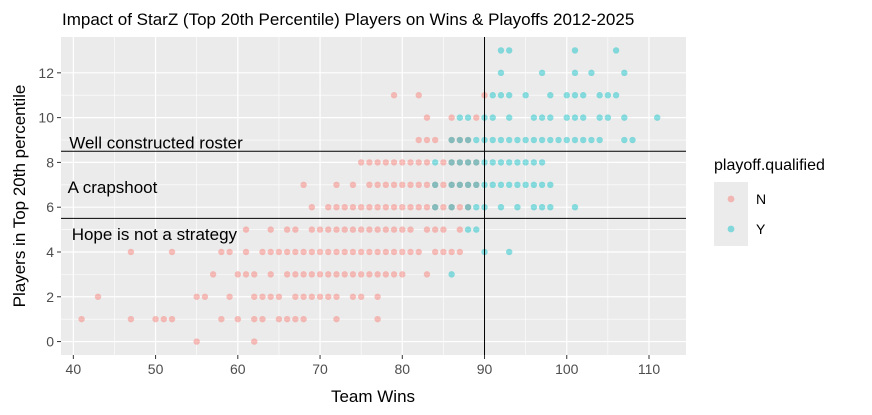  What do you see at coordinates (363, 366) in the screenshot?
I see `x-axis-ticks: 40 50 60 70 80 90 100 110` at bounding box center [363, 366].